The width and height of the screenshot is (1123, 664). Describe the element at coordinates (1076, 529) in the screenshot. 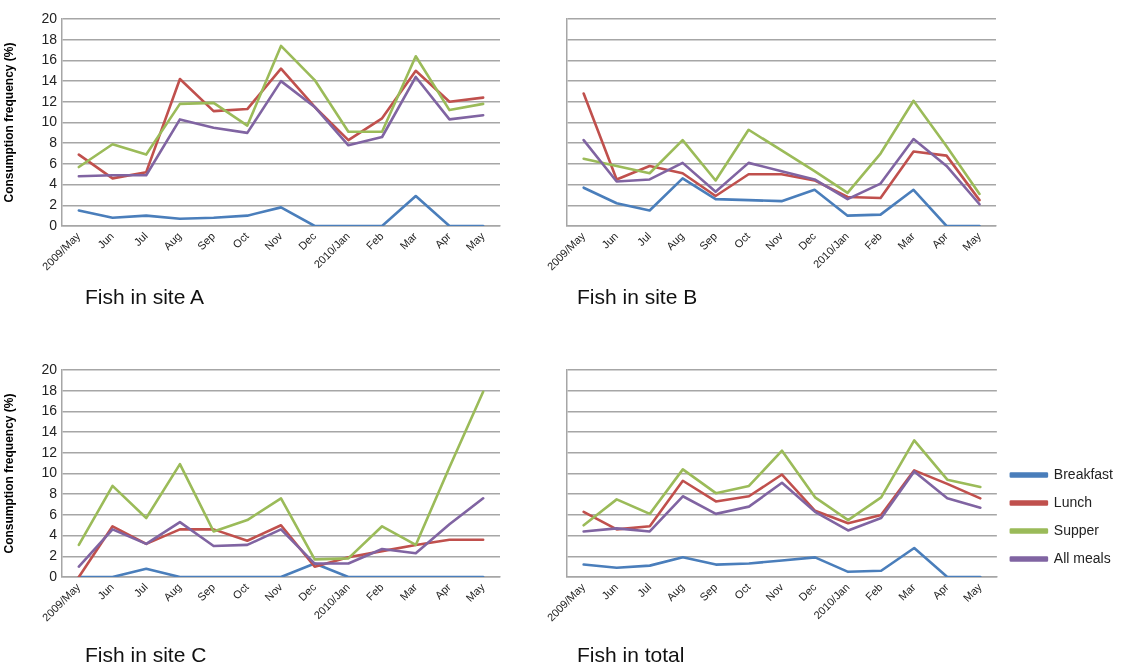

I see `legend-label: Supper` at that location.